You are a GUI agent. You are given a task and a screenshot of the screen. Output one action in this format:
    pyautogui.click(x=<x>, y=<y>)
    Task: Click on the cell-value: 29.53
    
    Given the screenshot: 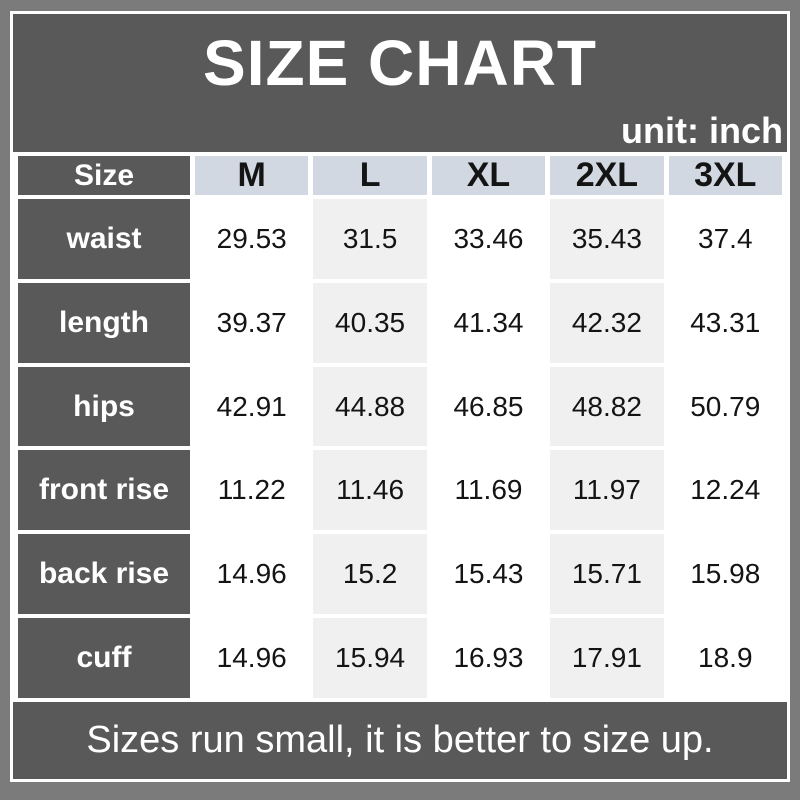 What is the action you would take?
    pyautogui.click(x=252, y=239)
    